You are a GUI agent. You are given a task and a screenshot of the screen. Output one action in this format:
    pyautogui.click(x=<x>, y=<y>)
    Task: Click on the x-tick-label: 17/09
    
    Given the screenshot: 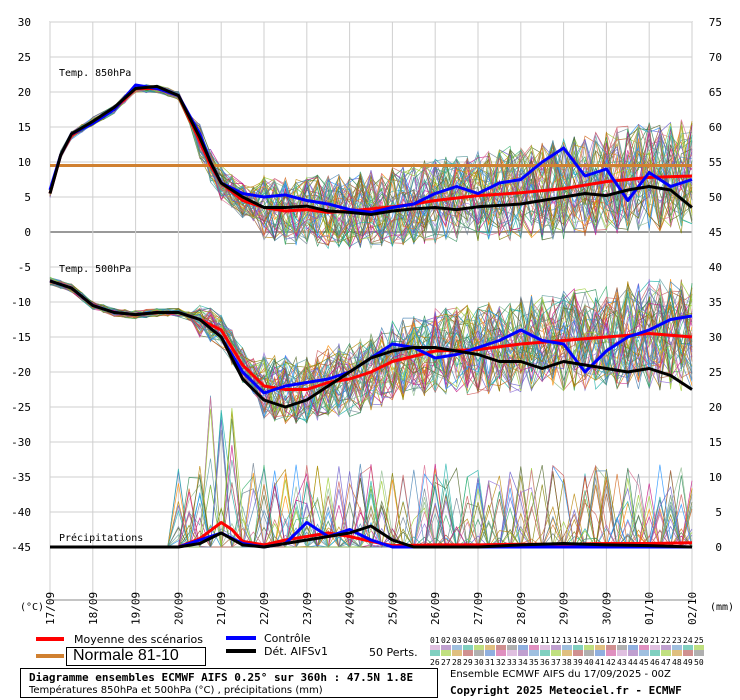 What is the action you would take?
    pyautogui.click(x=50, y=608)
    